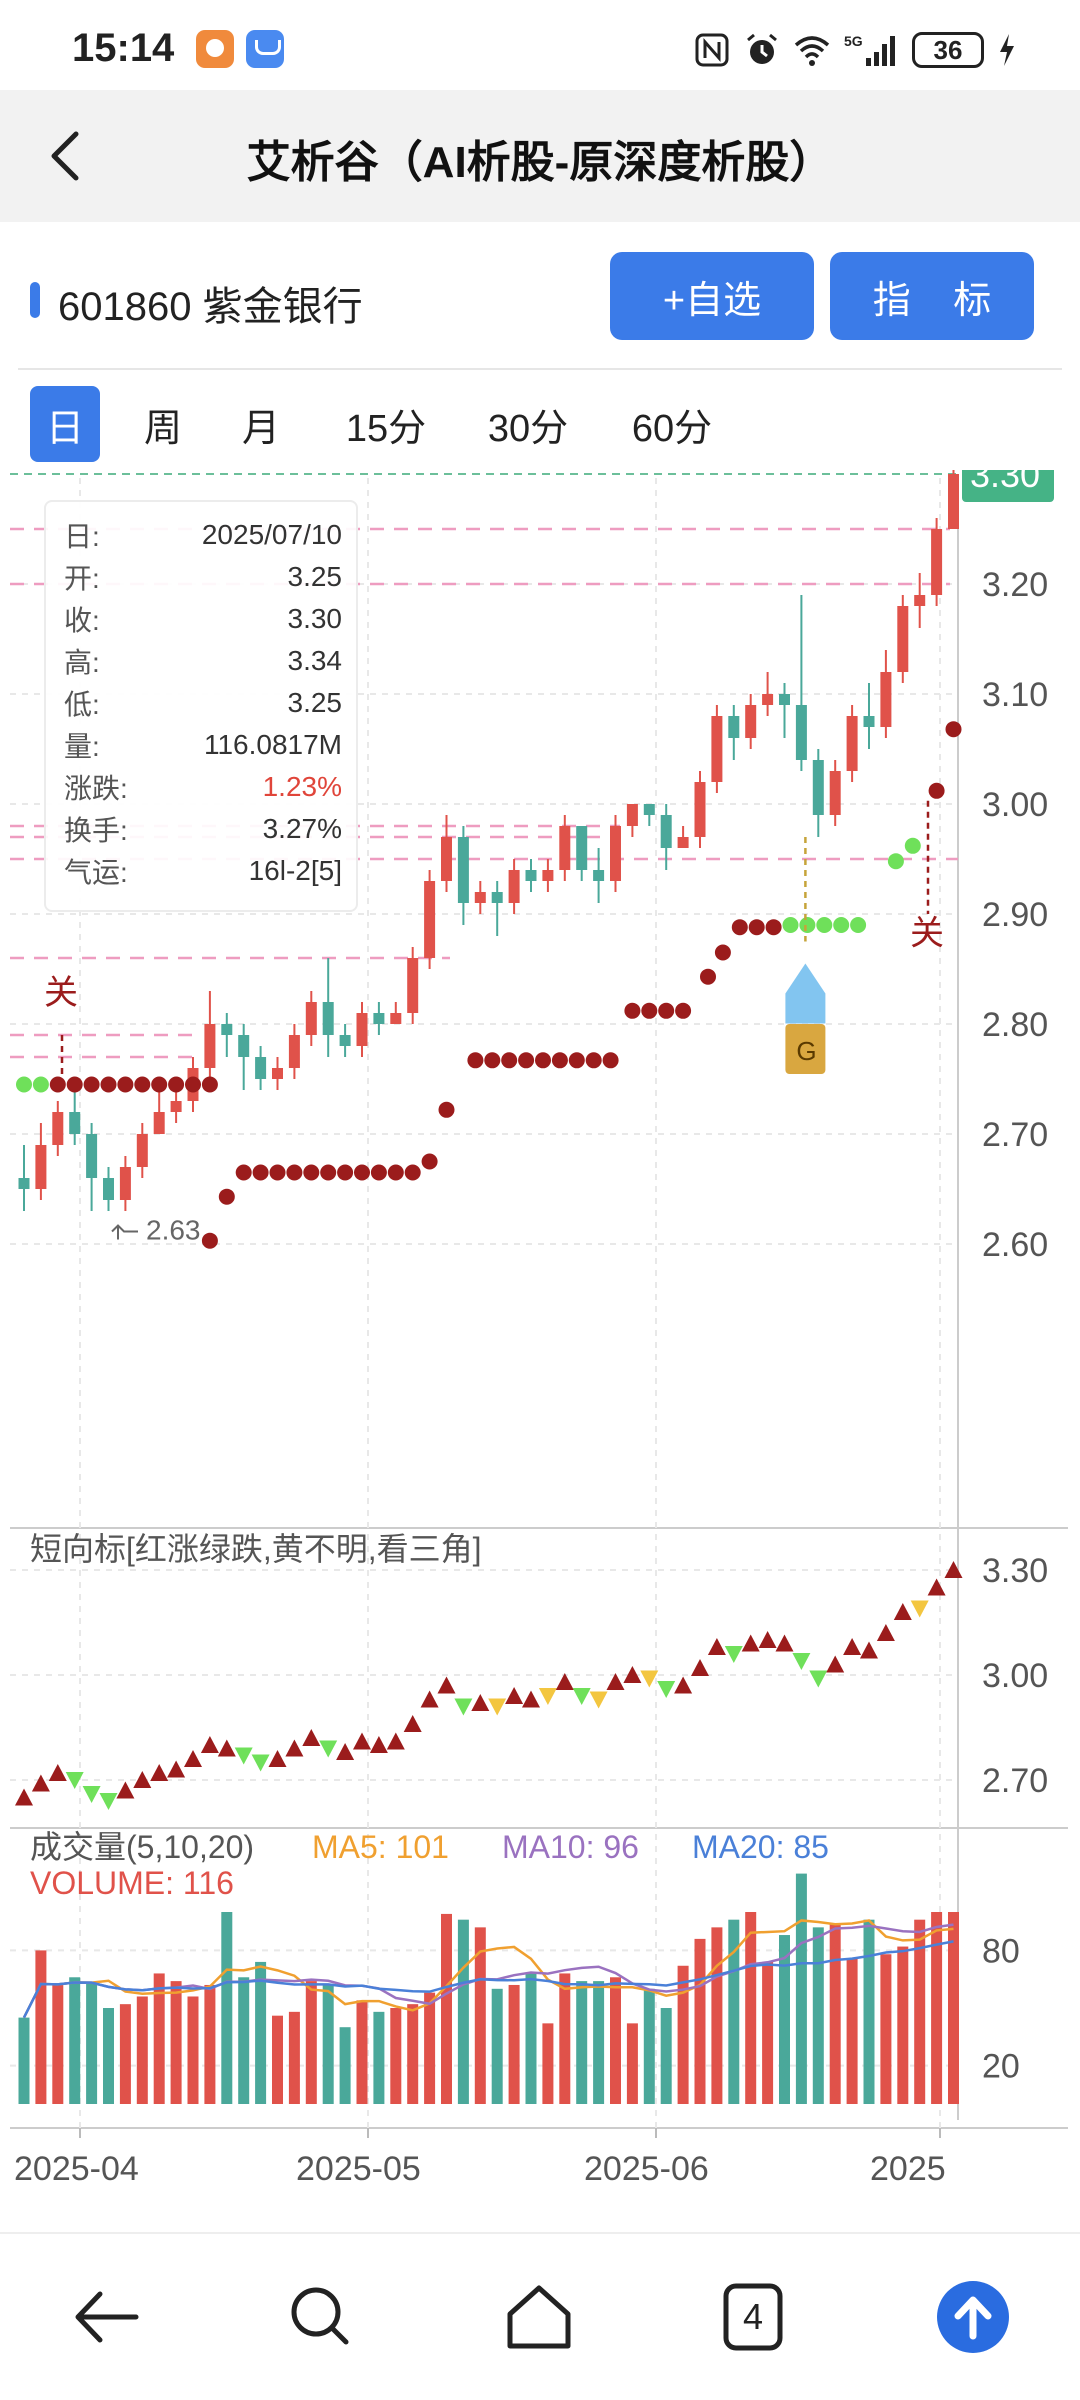 The image size is (1080, 2400). I want to click on tabs-button: 4, so click(753, 2317).